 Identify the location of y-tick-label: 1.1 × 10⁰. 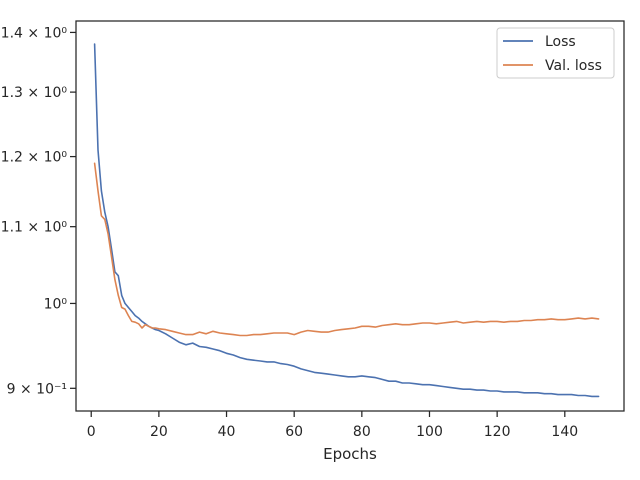
(34, 228).